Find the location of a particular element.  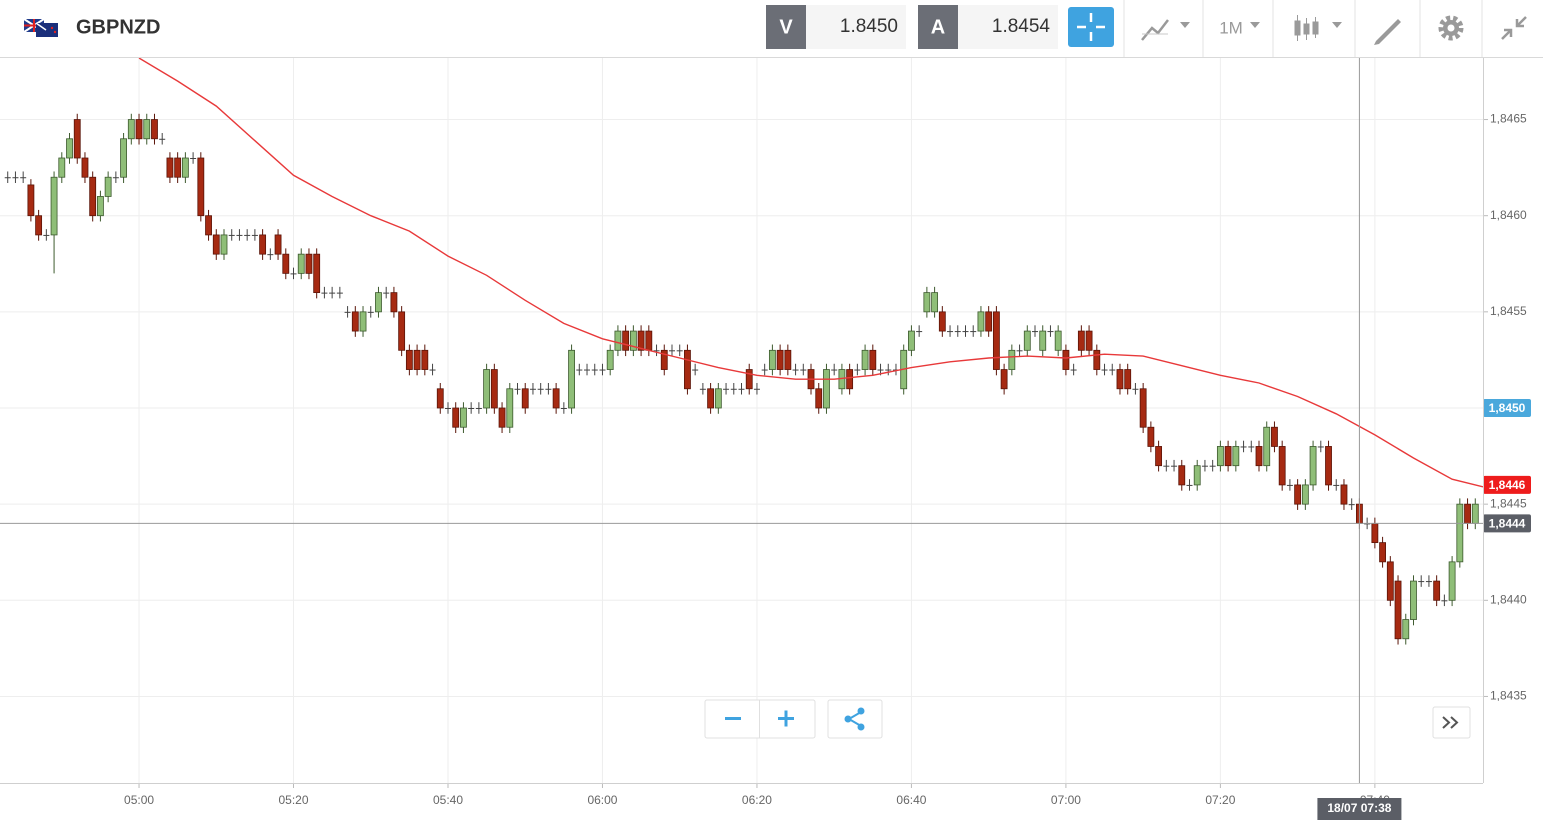

zoom-in-button is located at coordinates (786, 718).